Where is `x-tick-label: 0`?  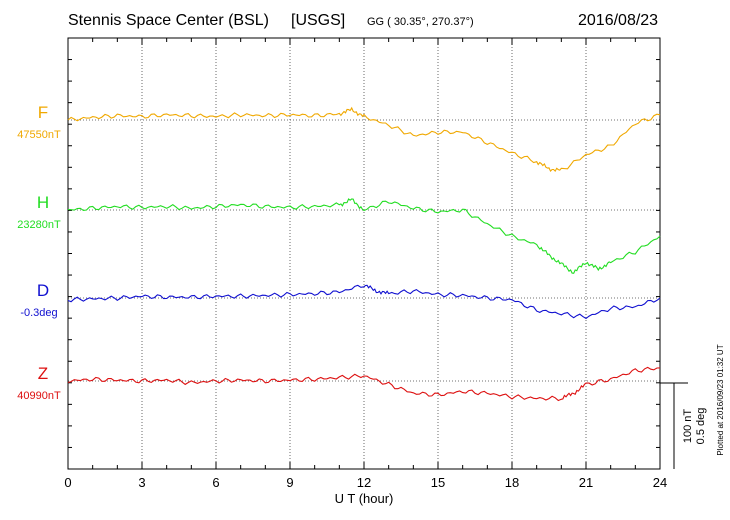
x-tick-label: 0 is located at coordinates (67, 482).